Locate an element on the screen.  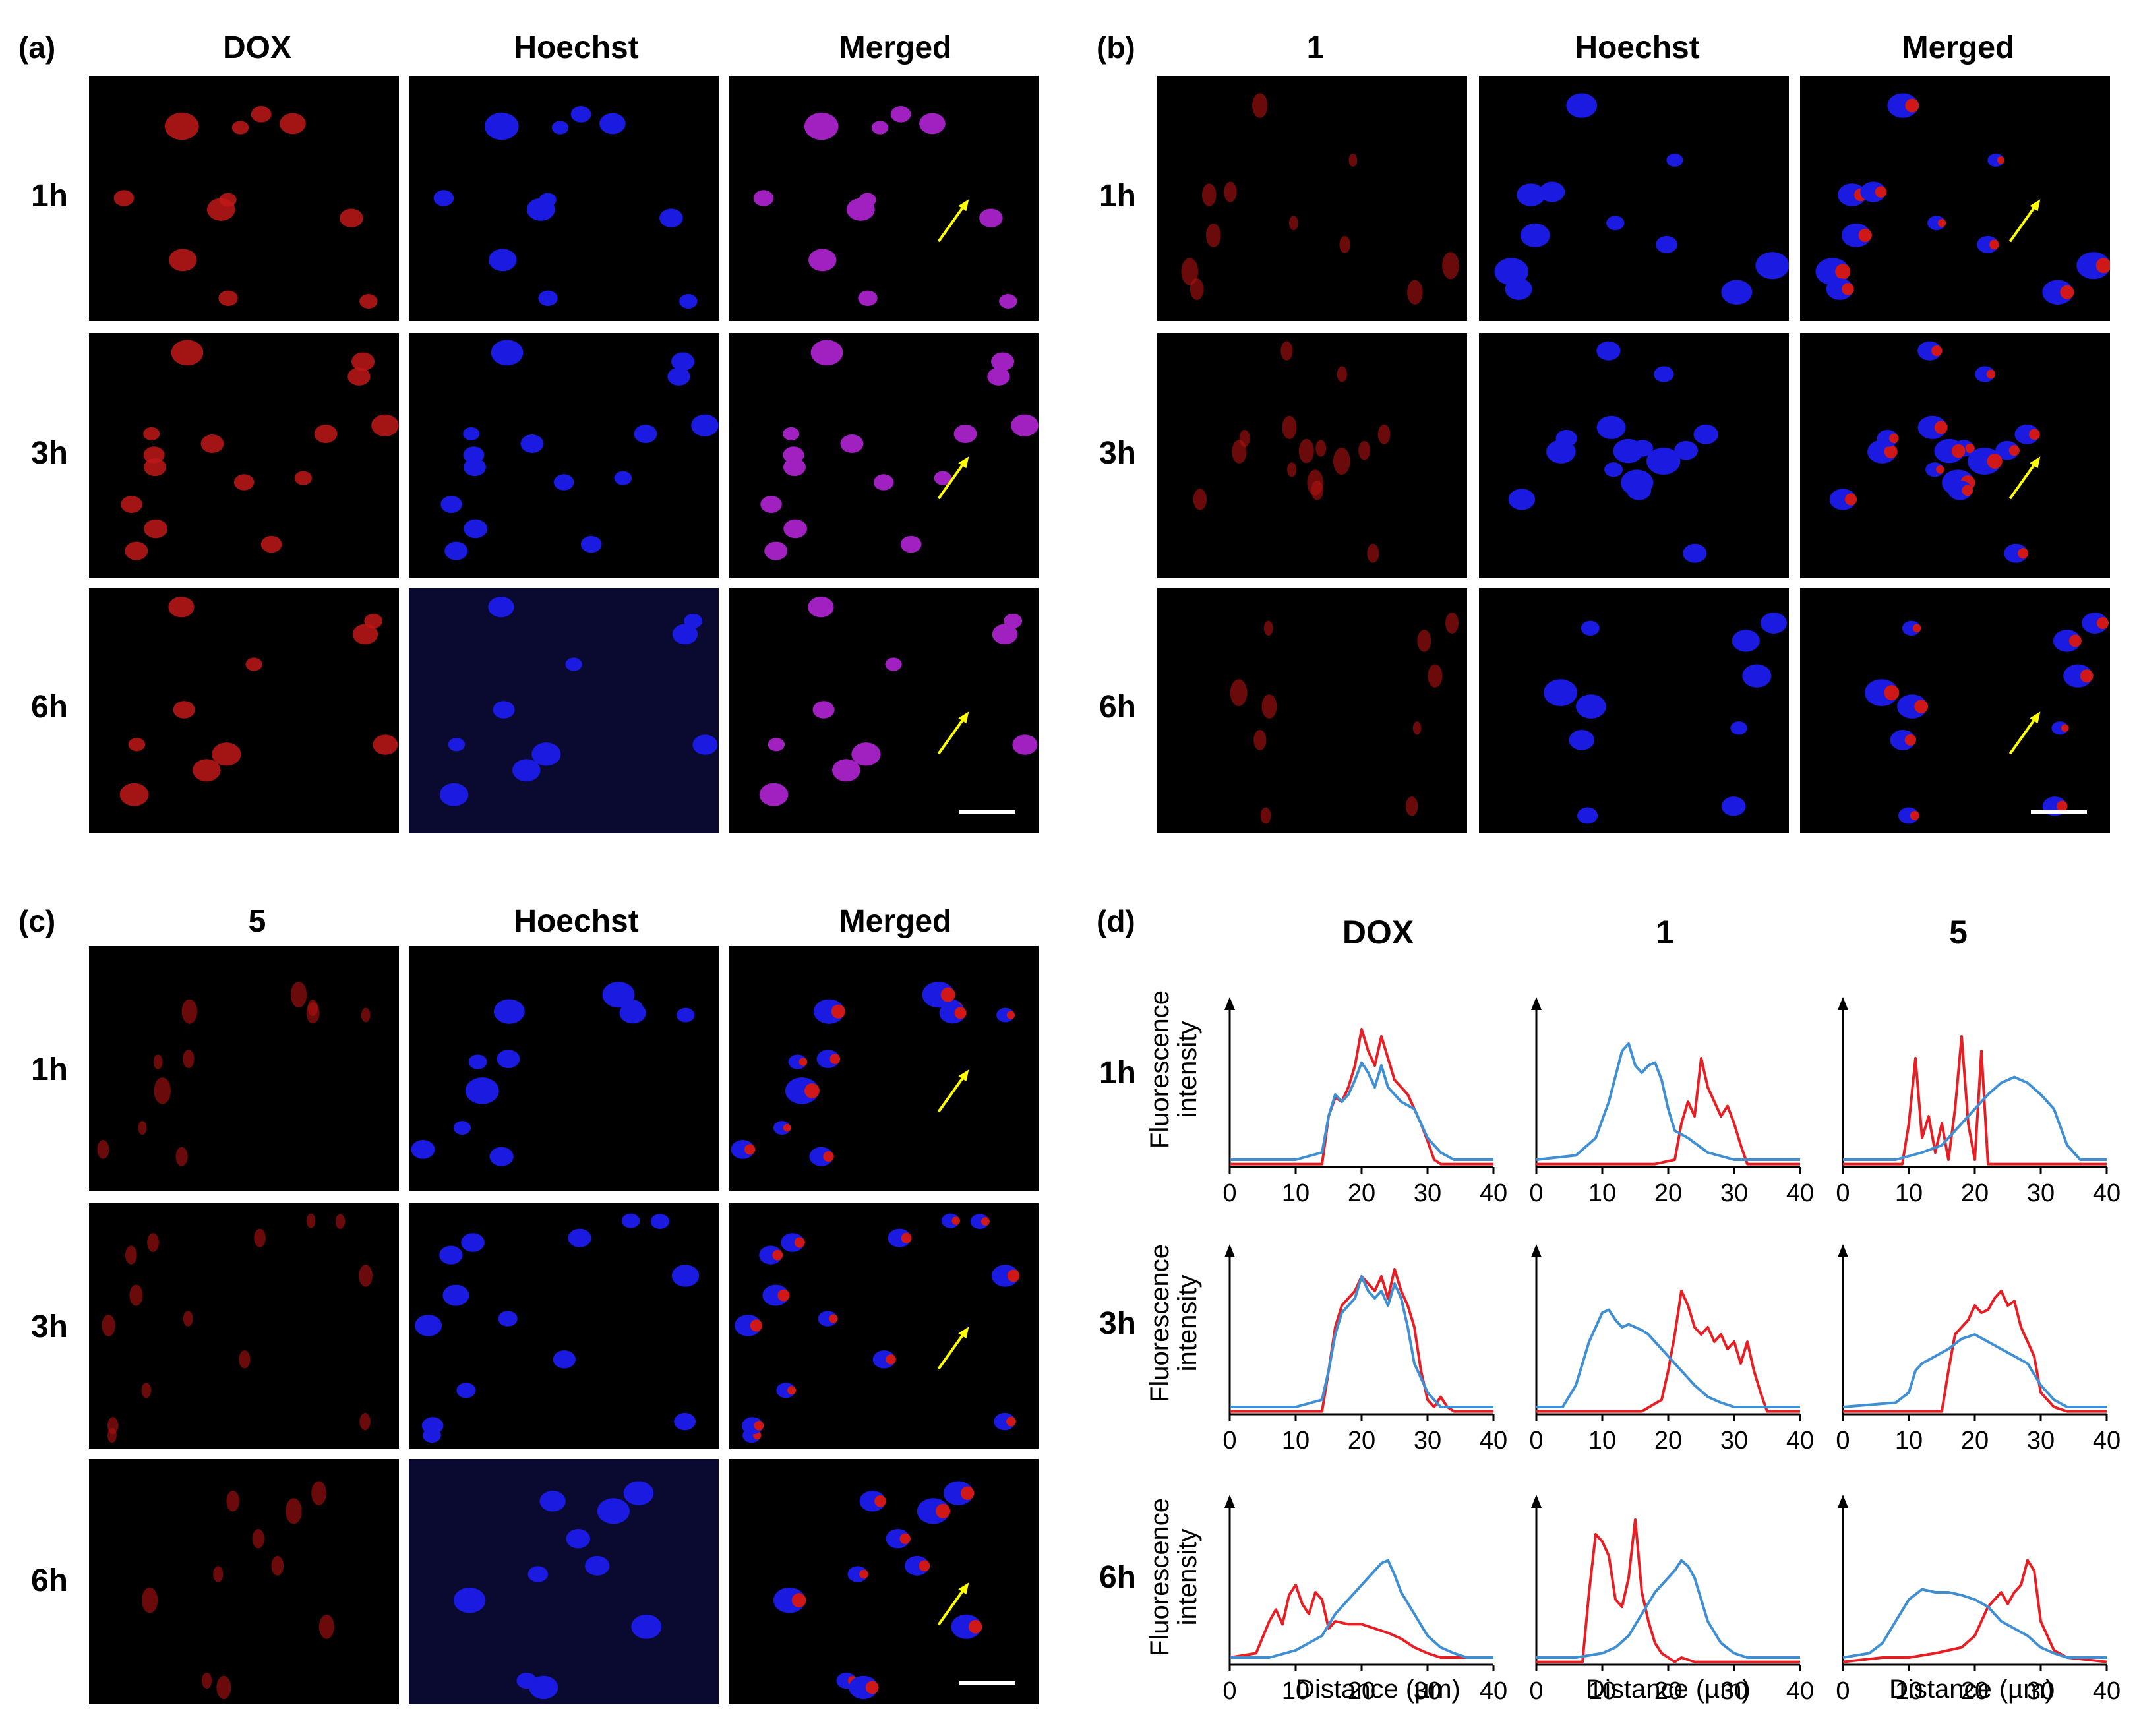
micrograph-b-r2-c2 is located at coordinates (1634, 455).